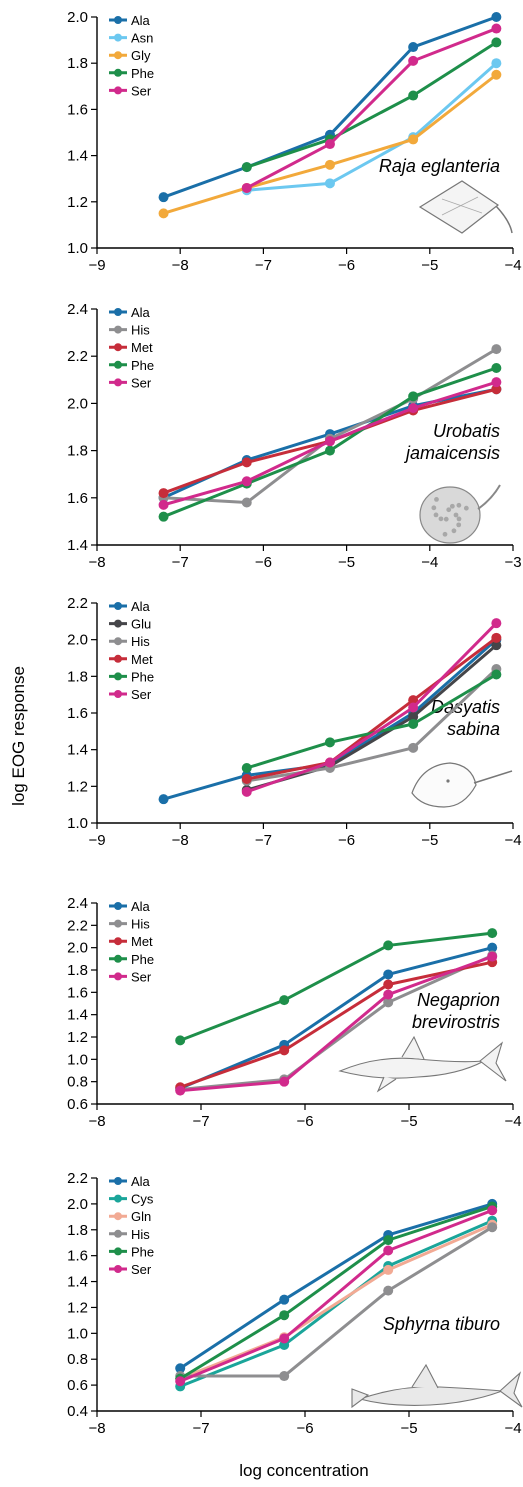 The width and height of the screenshot is (523, 1487). What do you see at coordinates (425, 1376) in the screenshot?
I see `shark-dorsal-fin` at bounding box center [425, 1376].